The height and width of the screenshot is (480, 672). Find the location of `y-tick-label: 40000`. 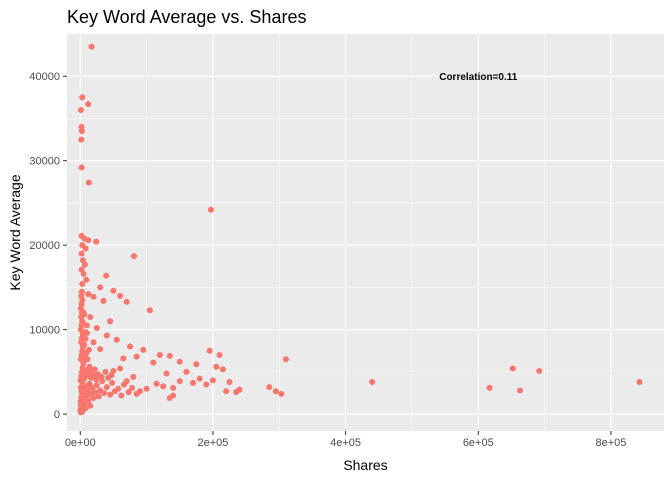

y-tick-label: 40000 is located at coordinates (44, 77).